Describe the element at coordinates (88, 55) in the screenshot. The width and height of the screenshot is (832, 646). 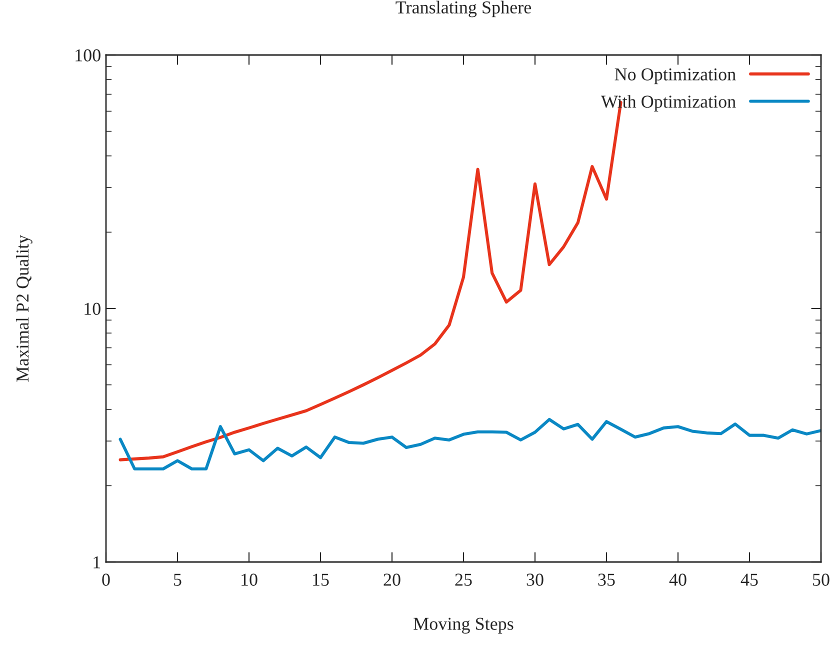
I see `y-tick-label: 100` at that location.